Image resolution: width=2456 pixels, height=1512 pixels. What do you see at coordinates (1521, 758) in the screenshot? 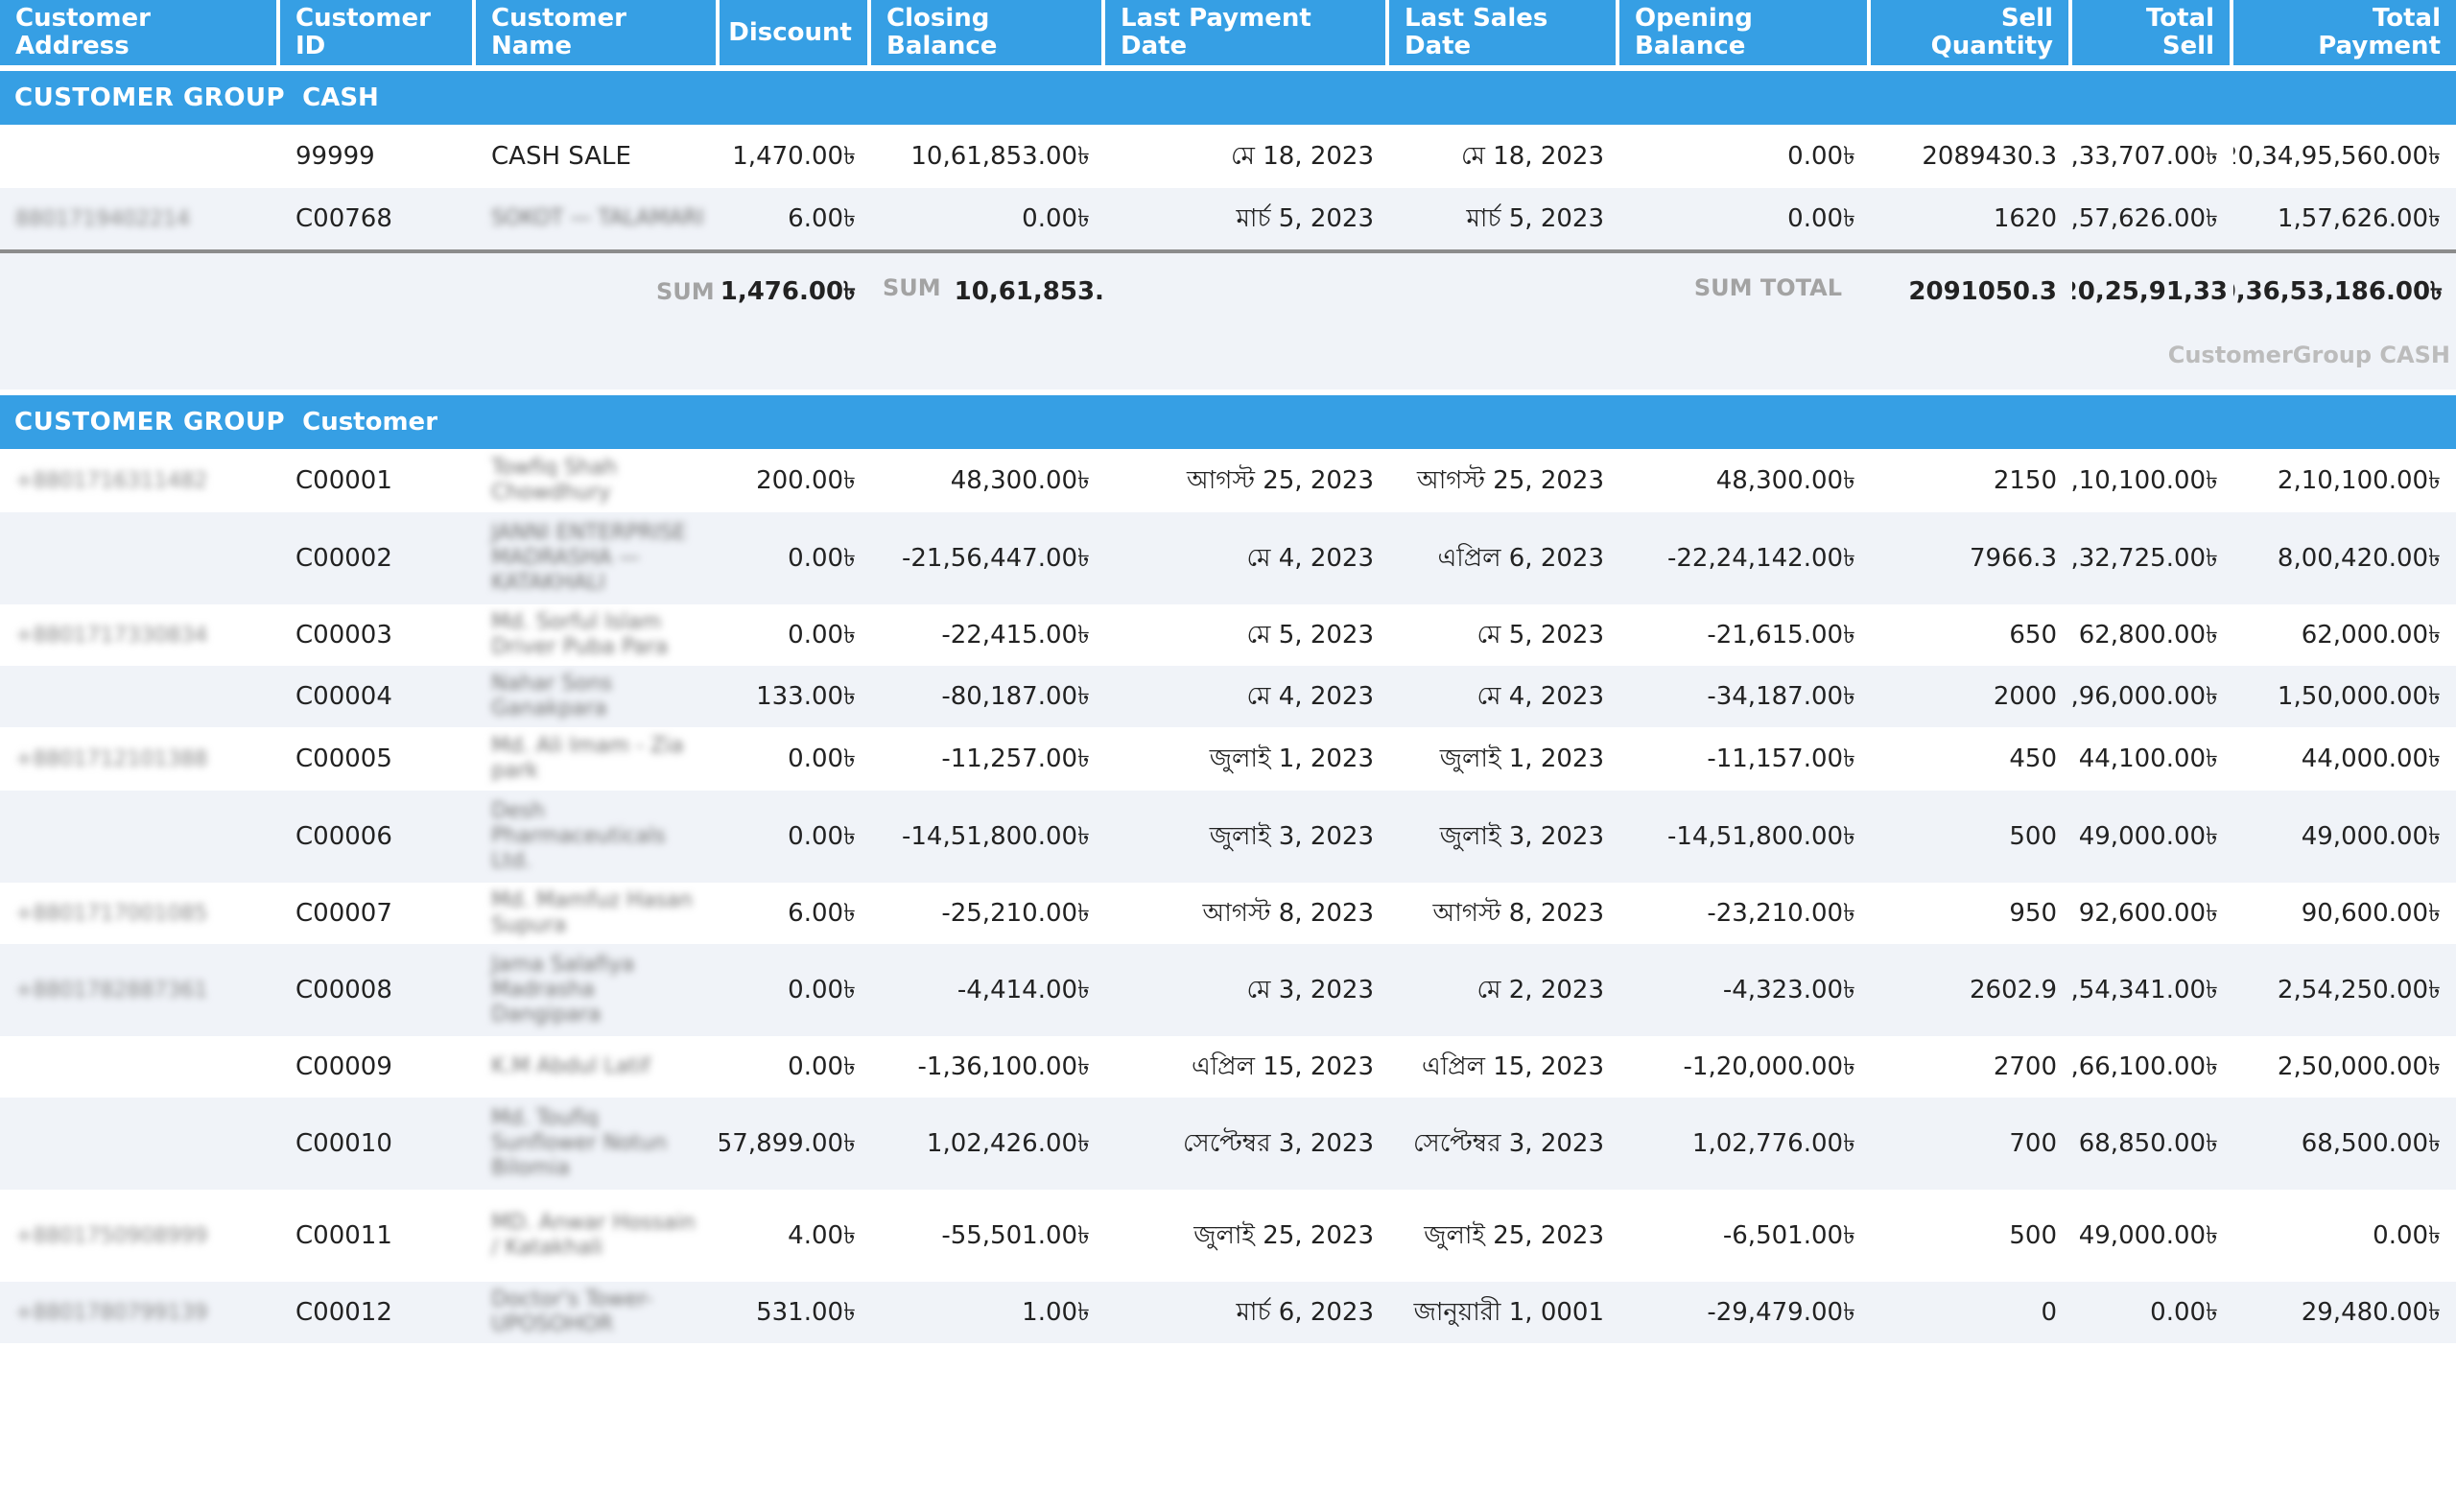
I see `last-sales-date-cell: জুলাই 1, 2023` at bounding box center [1521, 758].